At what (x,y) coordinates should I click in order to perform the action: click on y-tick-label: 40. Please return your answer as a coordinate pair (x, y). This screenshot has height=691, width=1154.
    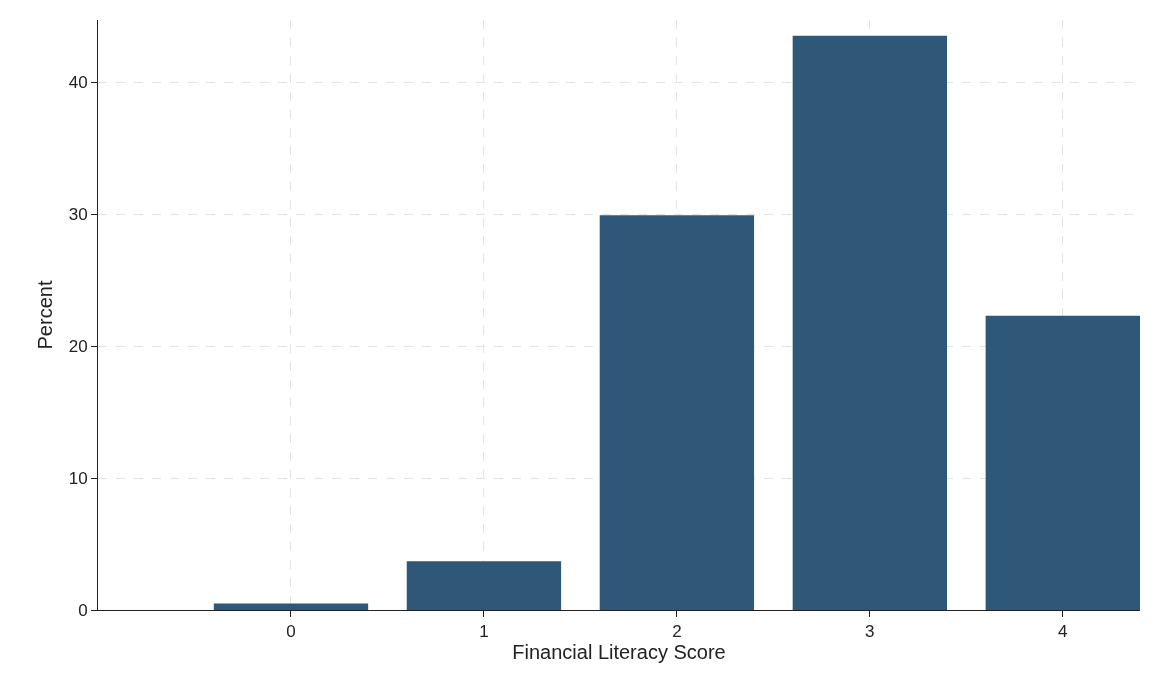
    Looking at the image, I should click on (78, 82).